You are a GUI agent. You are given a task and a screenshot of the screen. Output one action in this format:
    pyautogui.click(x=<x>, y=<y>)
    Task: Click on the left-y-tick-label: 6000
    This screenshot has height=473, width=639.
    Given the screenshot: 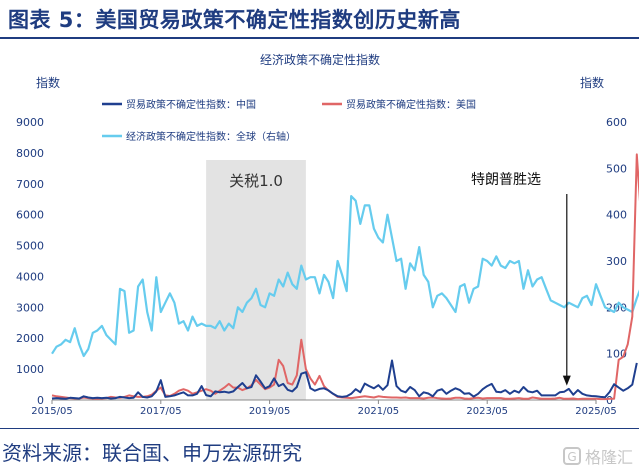 What is the action you would take?
    pyautogui.click(x=30, y=215)
    